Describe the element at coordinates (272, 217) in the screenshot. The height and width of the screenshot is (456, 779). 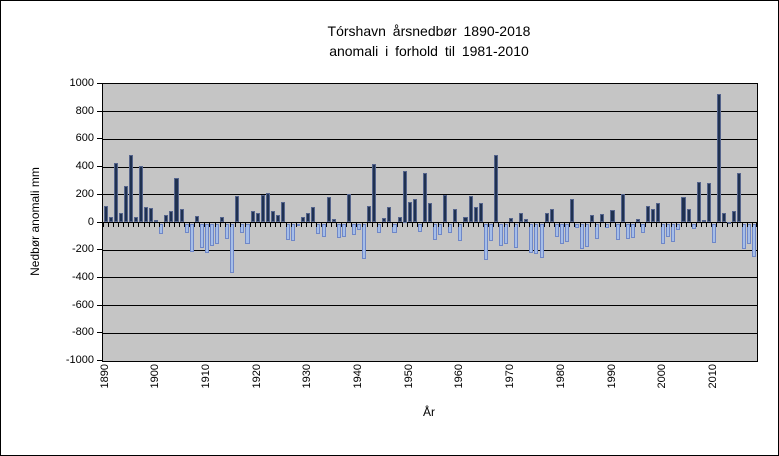
I see `bar-1923` at that location.